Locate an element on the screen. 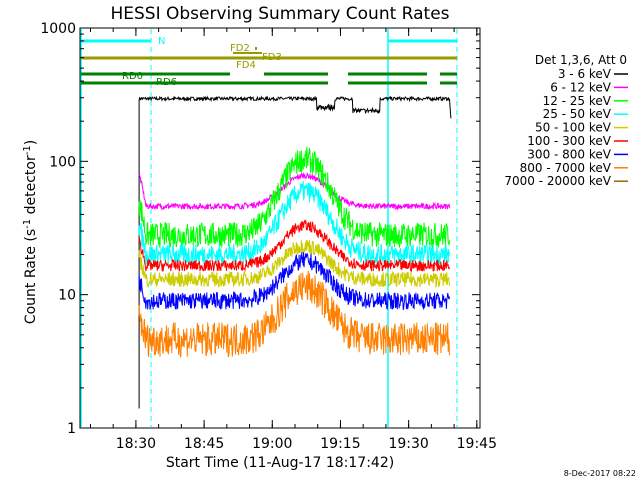 Image resolution: width=640 pixels, height=480 pixels. y-axis-label: Count Rate (s-1 detector-1) is located at coordinates (30, 232).